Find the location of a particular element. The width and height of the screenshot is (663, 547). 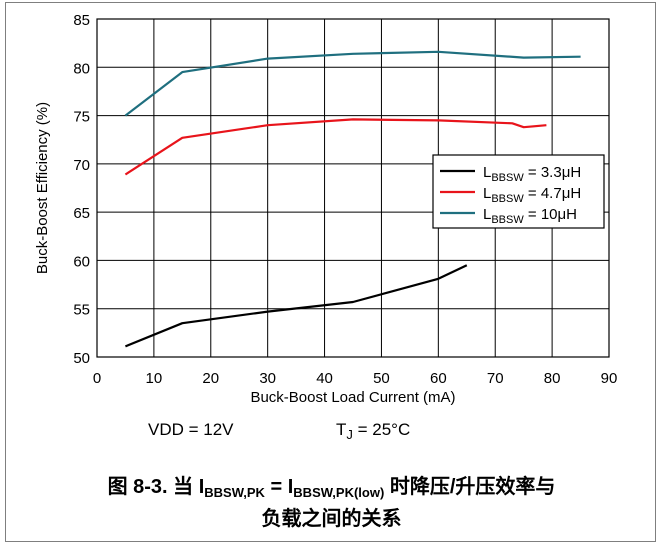

x-tick-label: 90 is located at coordinates (609, 378).